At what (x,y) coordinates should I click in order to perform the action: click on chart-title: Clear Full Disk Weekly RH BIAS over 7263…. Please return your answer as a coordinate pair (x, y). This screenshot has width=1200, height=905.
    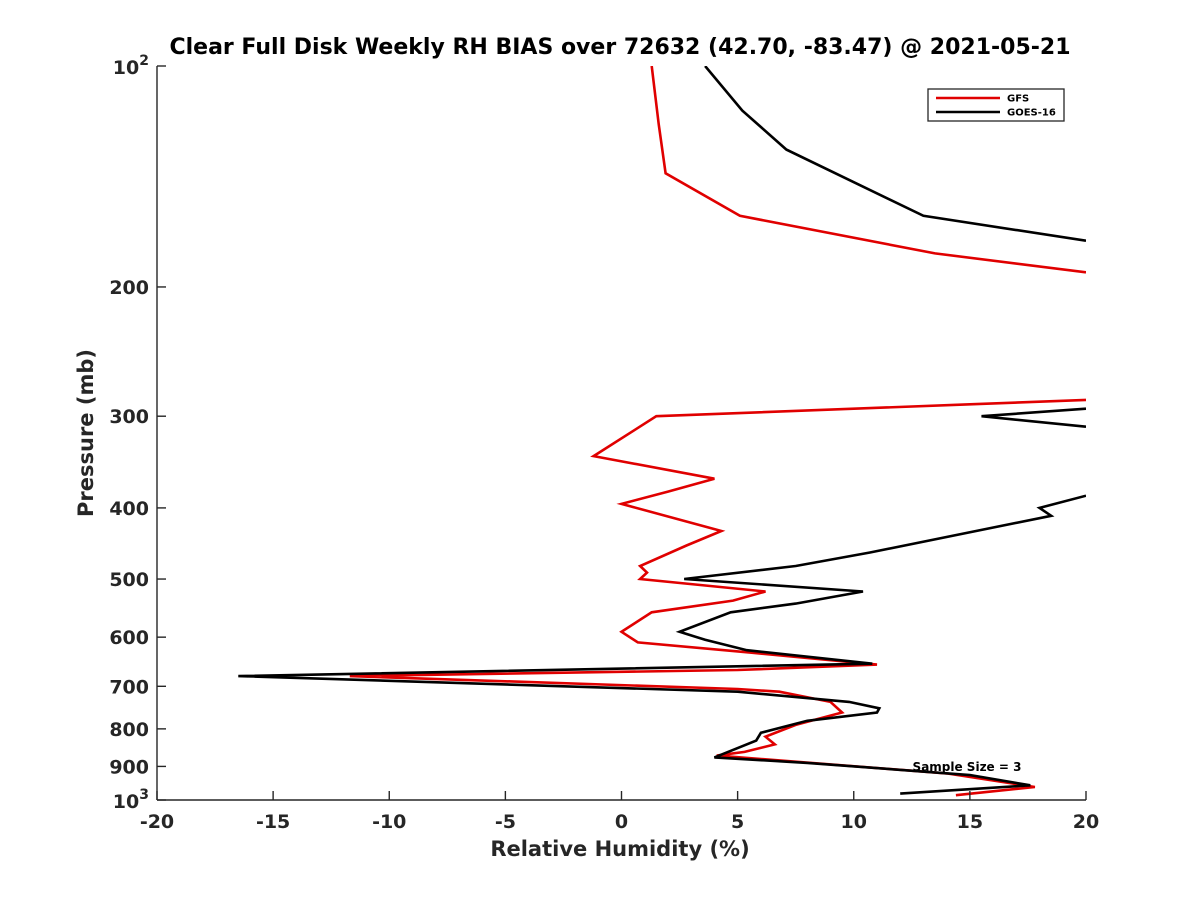
    Looking at the image, I should click on (619, 47).